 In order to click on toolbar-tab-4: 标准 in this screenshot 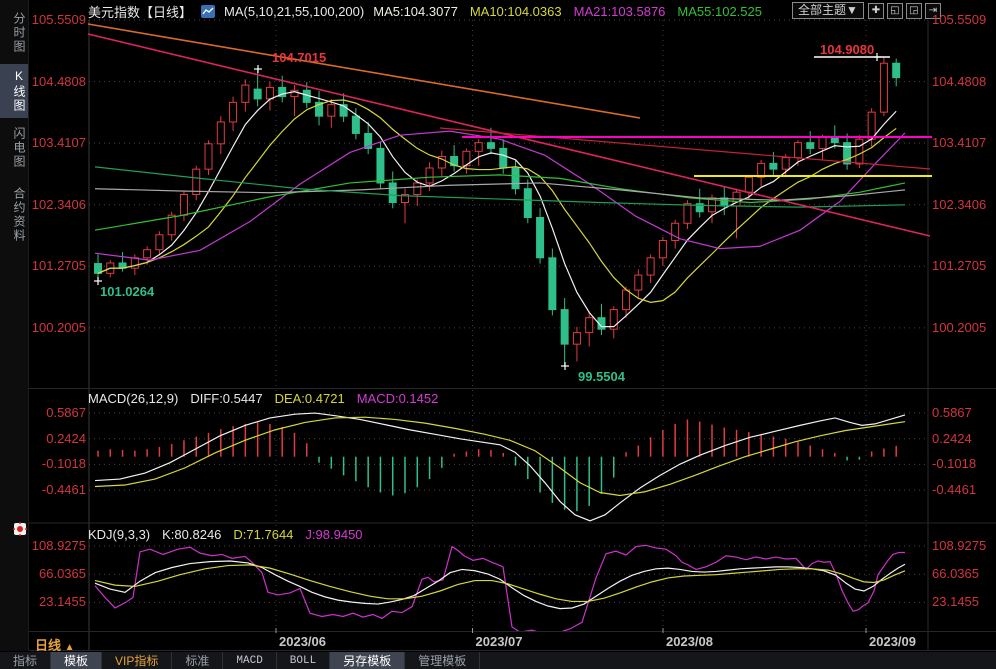, I will do `click(198, 660)`.